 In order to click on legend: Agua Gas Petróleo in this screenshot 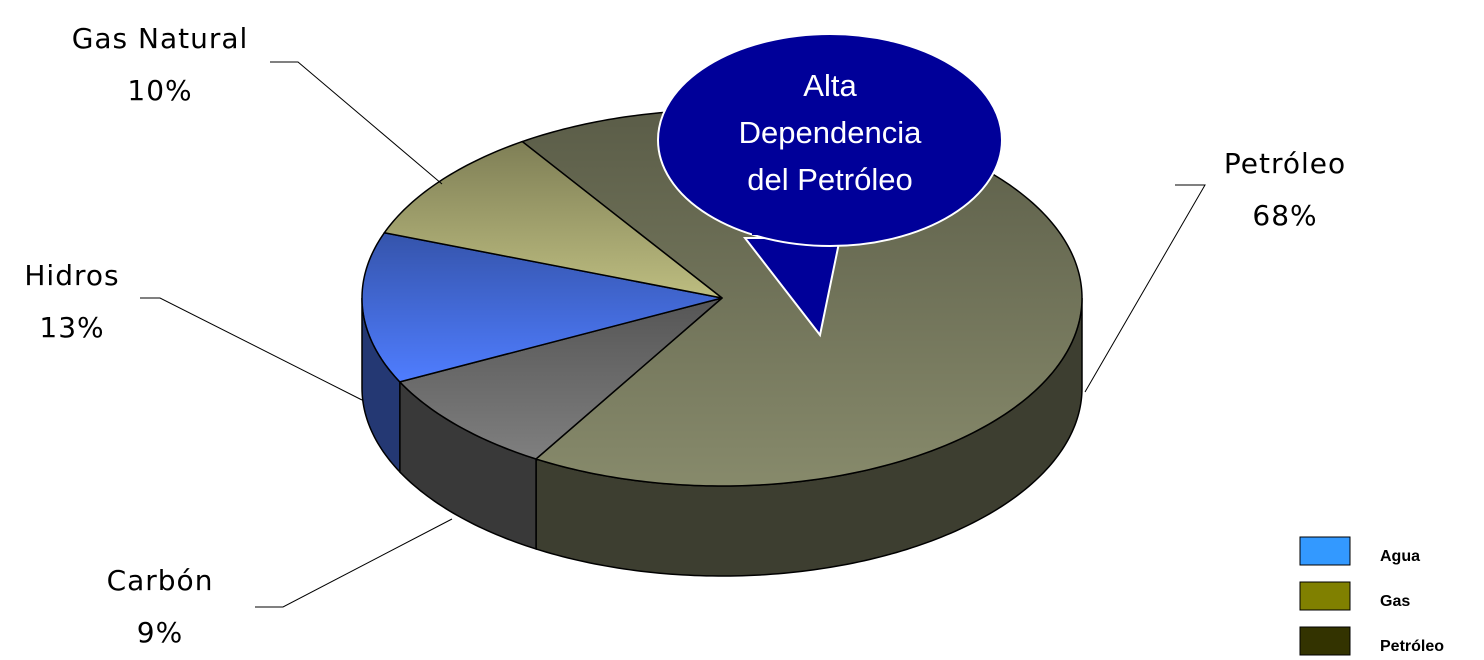, I will do `click(1371, 596)`.